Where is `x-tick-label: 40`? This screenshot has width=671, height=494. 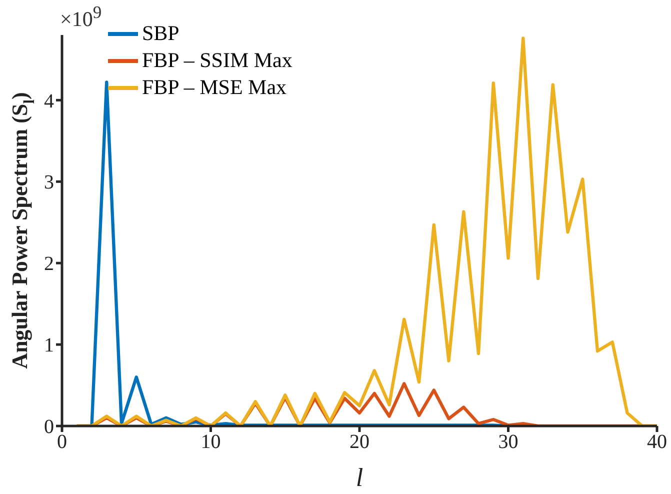 x-tick-label: 40 is located at coordinates (657, 442).